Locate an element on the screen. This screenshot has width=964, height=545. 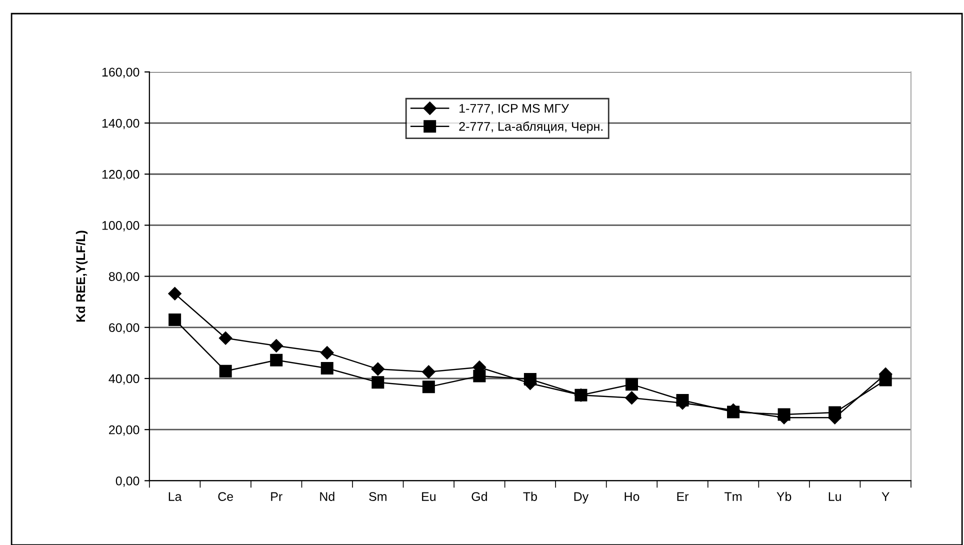
x-tick-label: Er is located at coordinates (683, 496).